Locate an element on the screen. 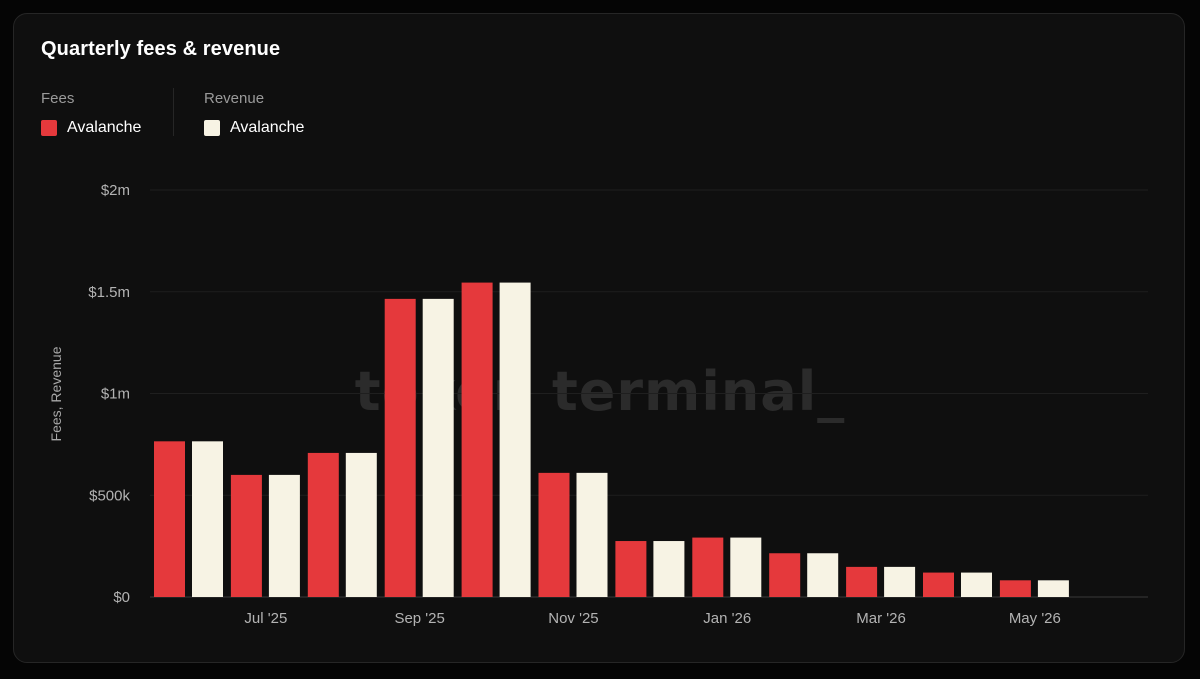 The height and width of the screenshot is (679, 1200). chart-title: Quarterly fees & revenue is located at coordinates (161, 49).